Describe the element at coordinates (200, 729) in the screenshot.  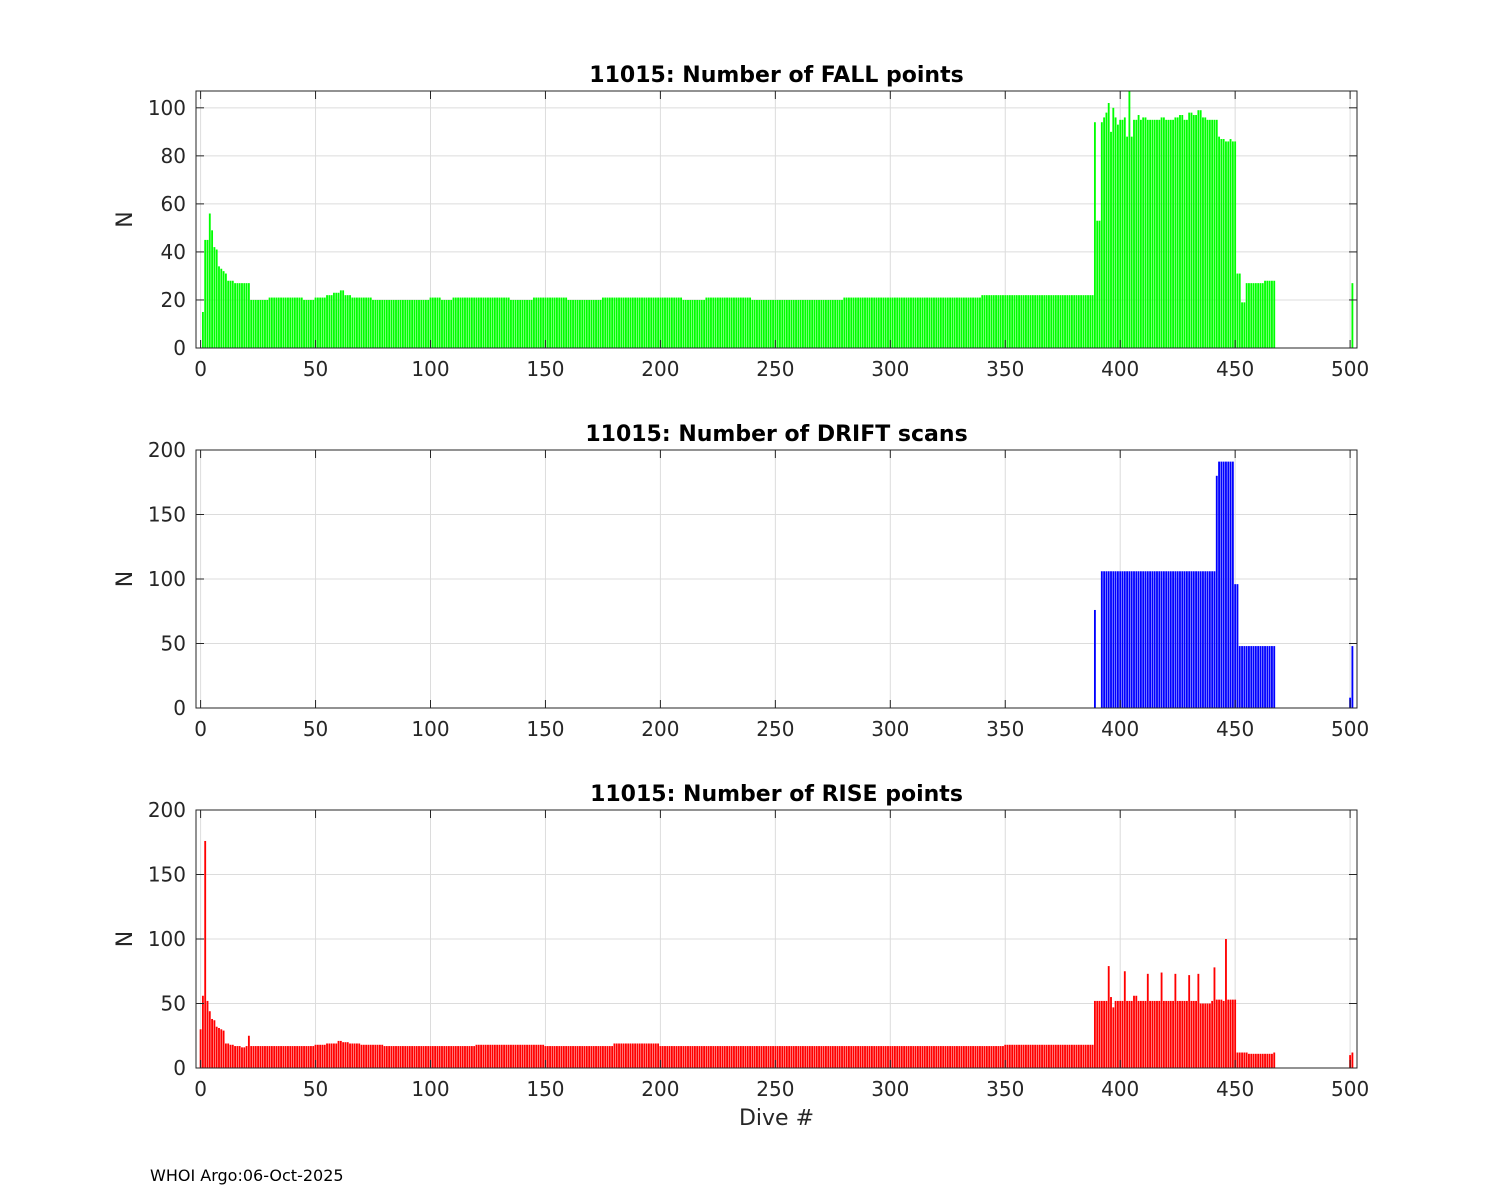
I see `x-tick-label: 0` at that location.